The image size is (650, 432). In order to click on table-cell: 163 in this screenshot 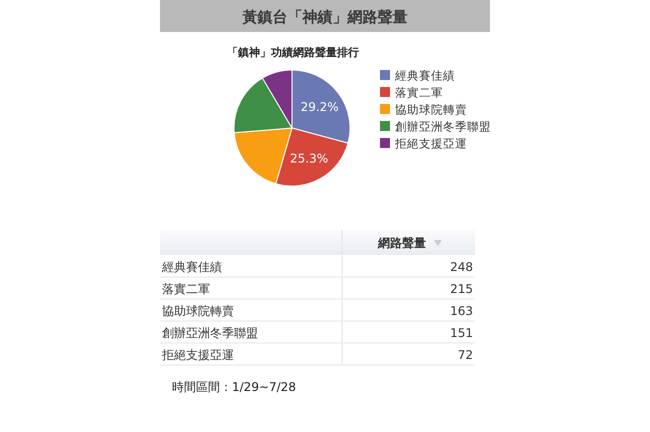, I will do `click(461, 311)`.